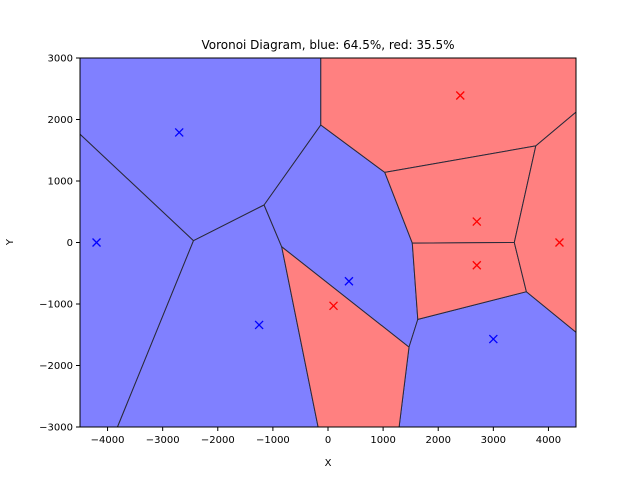 The image size is (640, 480). What do you see at coordinates (327, 45) in the screenshot?
I see `chart-title: Voronoi Diagram, blue: 64.5%, red: 35.5%` at bounding box center [327, 45].